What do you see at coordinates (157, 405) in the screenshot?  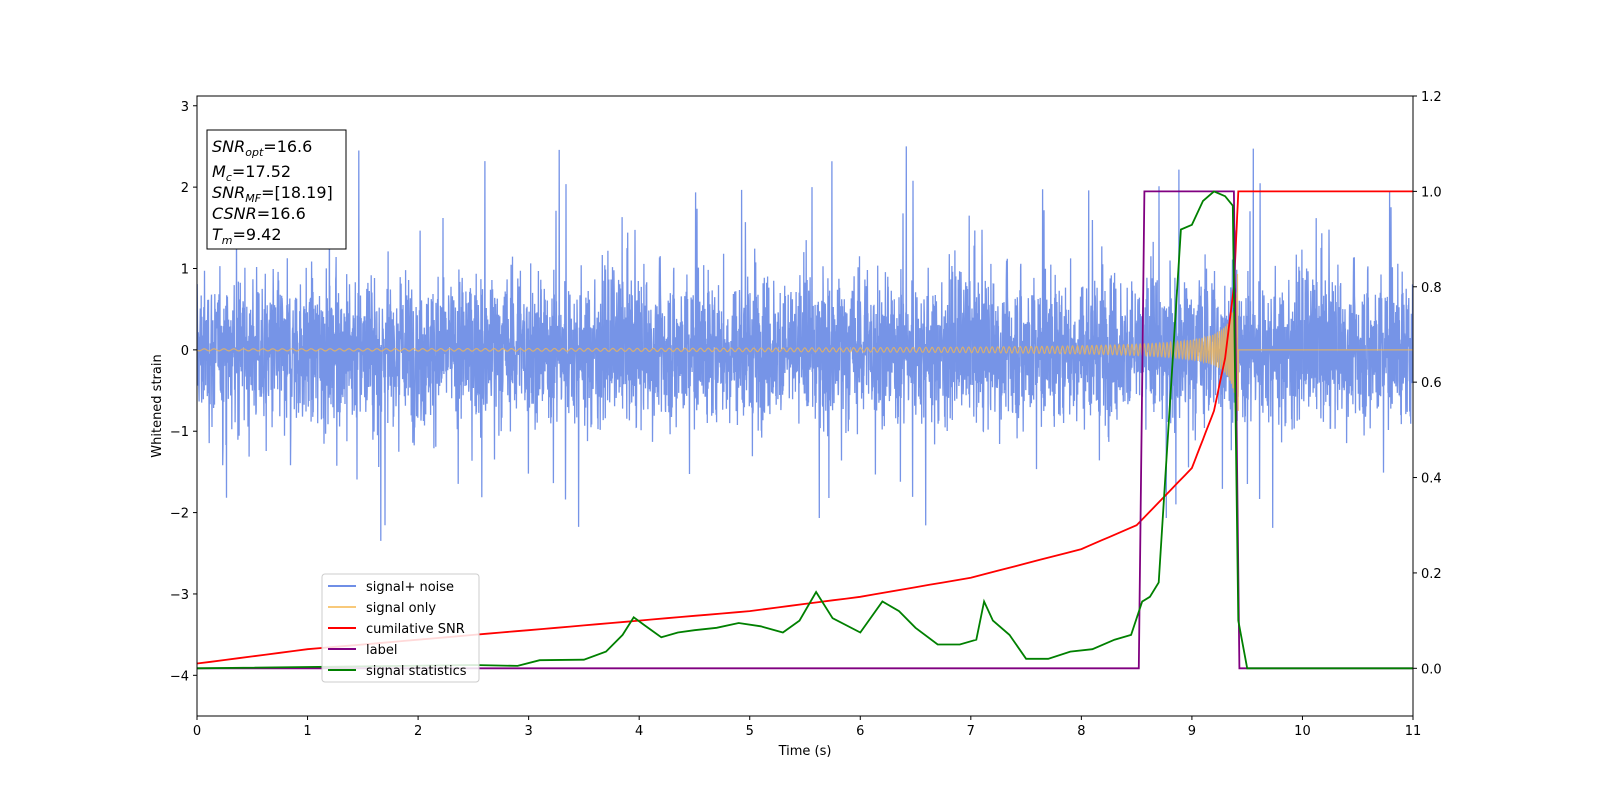 I see `y-axis-label: Whitened strain` at bounding box center [157, 405].